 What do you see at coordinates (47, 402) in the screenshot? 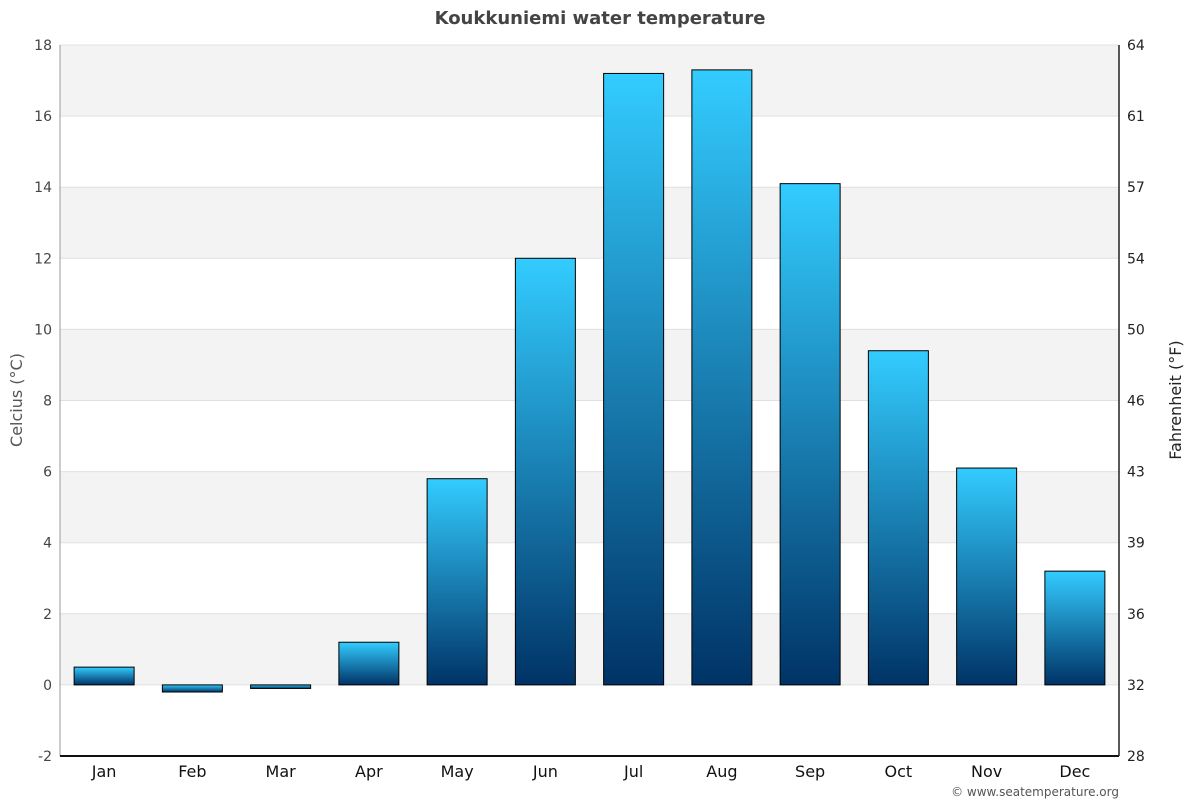
I see `y-tick-label: 8` at bounding box center [47, 402].